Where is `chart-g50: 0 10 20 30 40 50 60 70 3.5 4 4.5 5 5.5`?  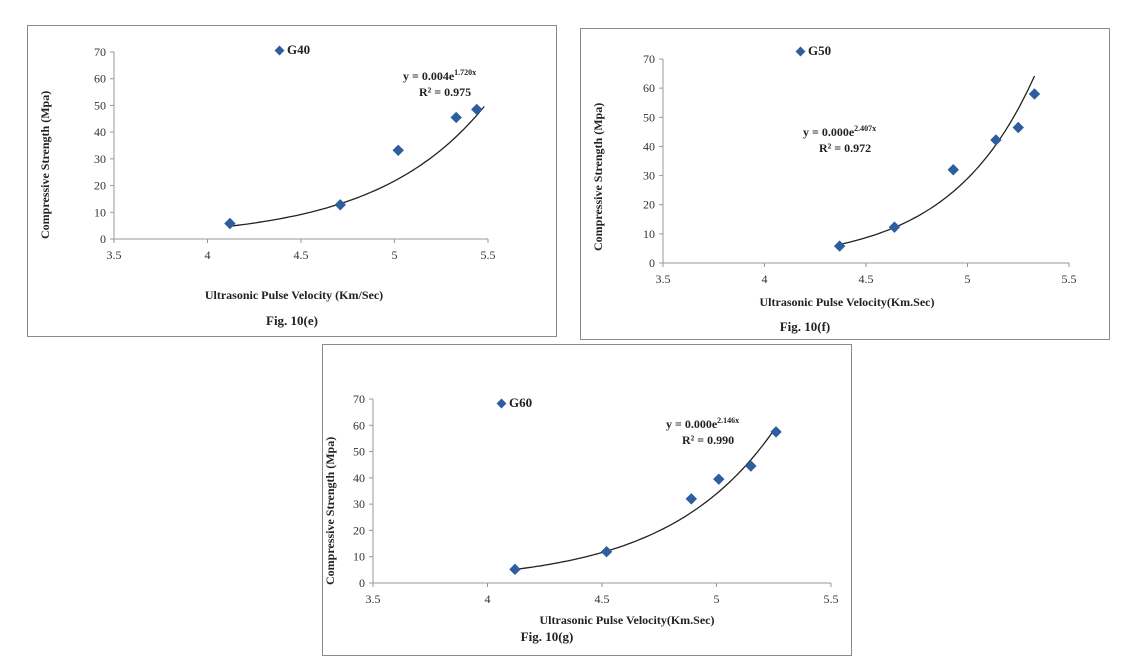 chart-g50: 0 10 20 30 40 50 60 70 3.5 4 4.5 5 5.5 is located at coordinates (860, 169).